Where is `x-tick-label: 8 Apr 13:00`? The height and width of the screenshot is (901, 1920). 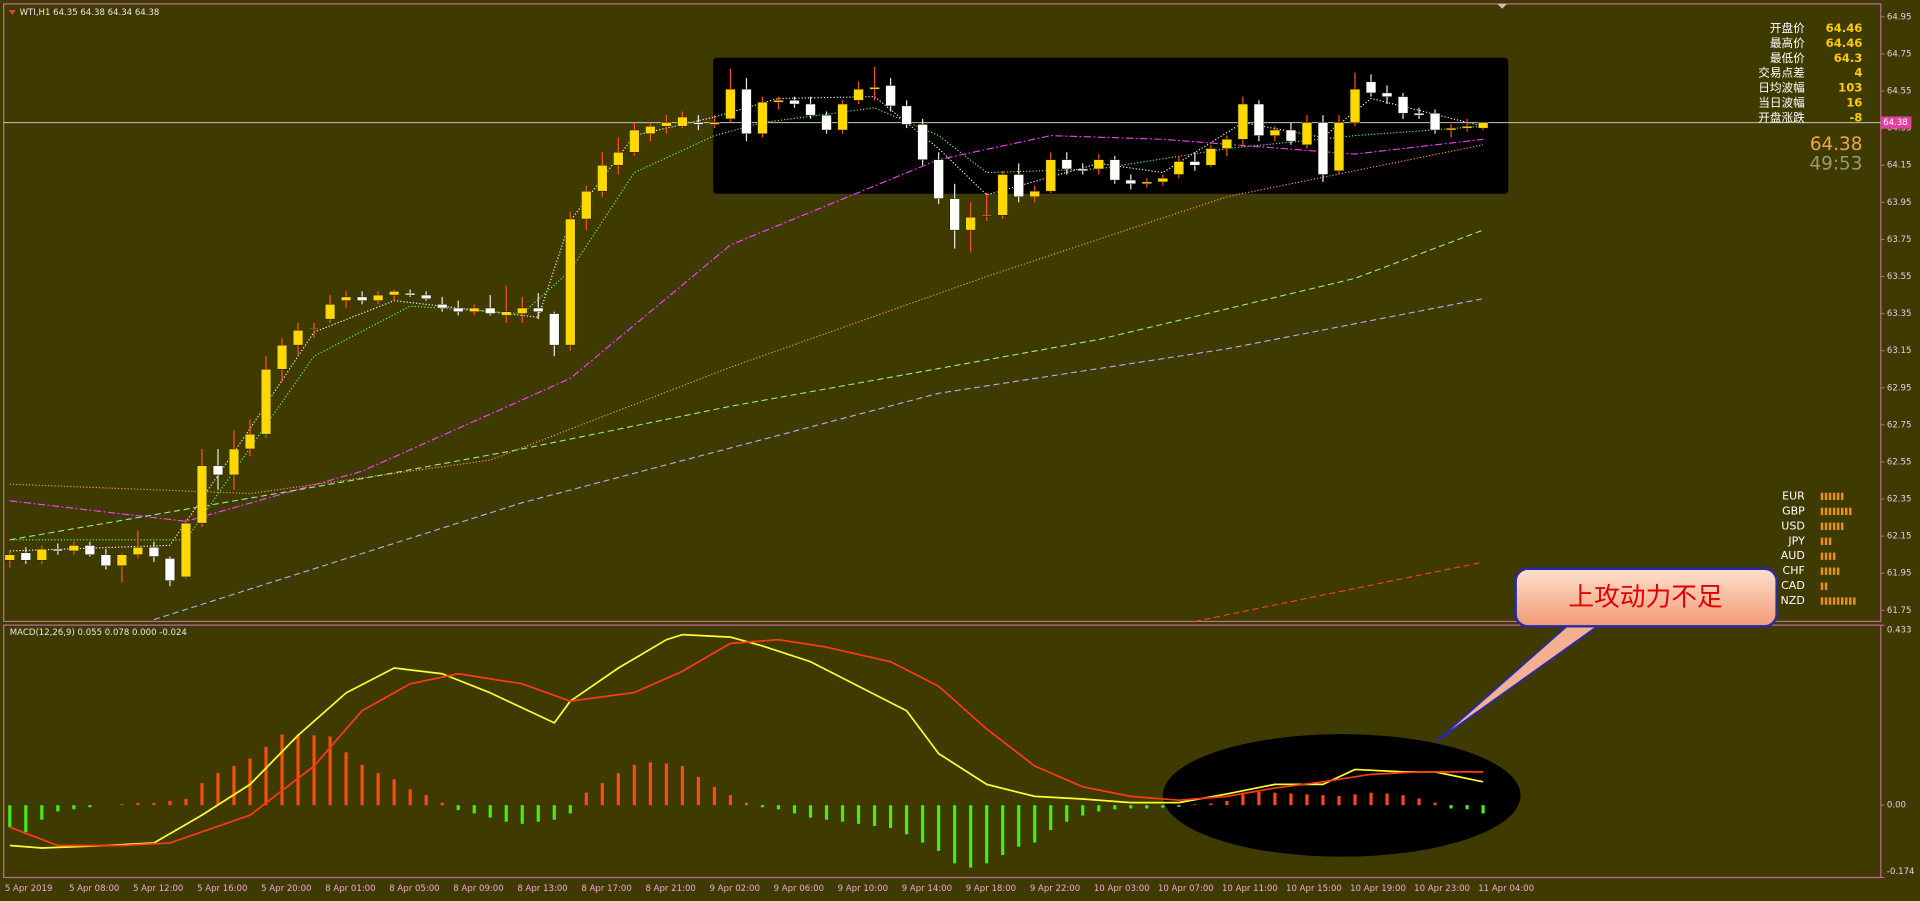
x-tick-label: 8 Apr 13:00 is located at coordinates (542, 889).